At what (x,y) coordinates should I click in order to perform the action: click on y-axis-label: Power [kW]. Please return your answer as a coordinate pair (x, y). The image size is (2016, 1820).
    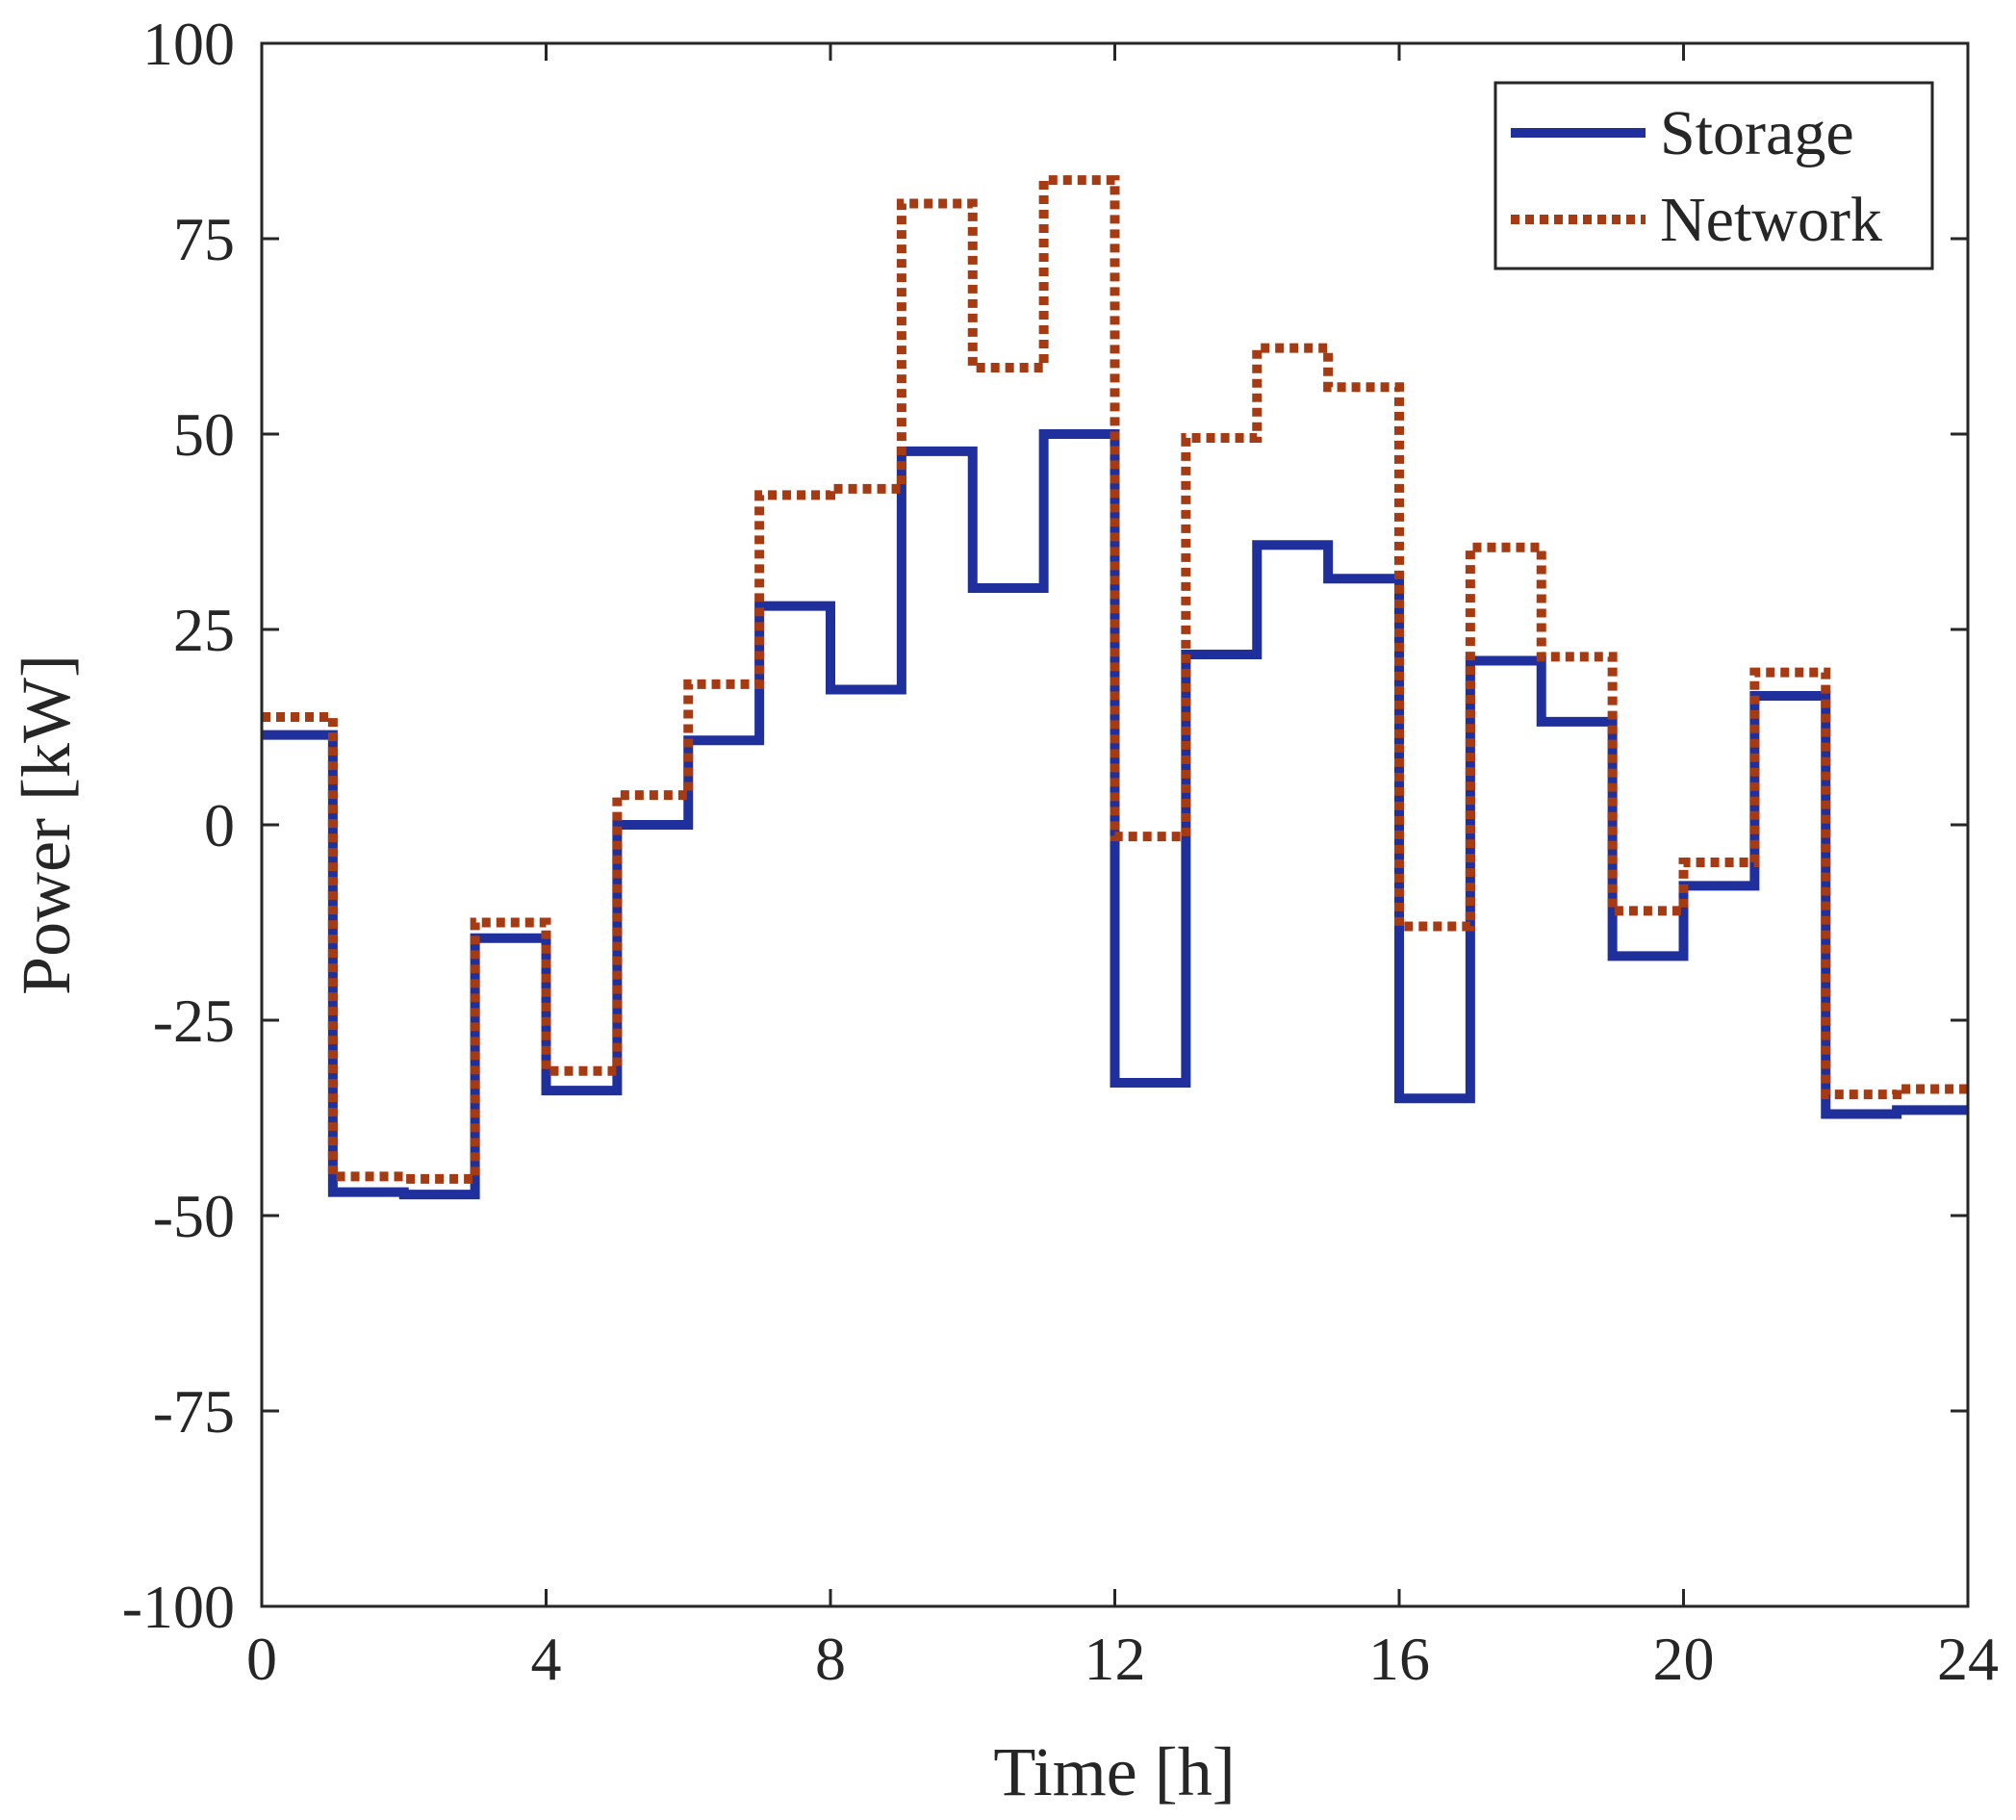
    Looking at the image, I should click on (46, 825).